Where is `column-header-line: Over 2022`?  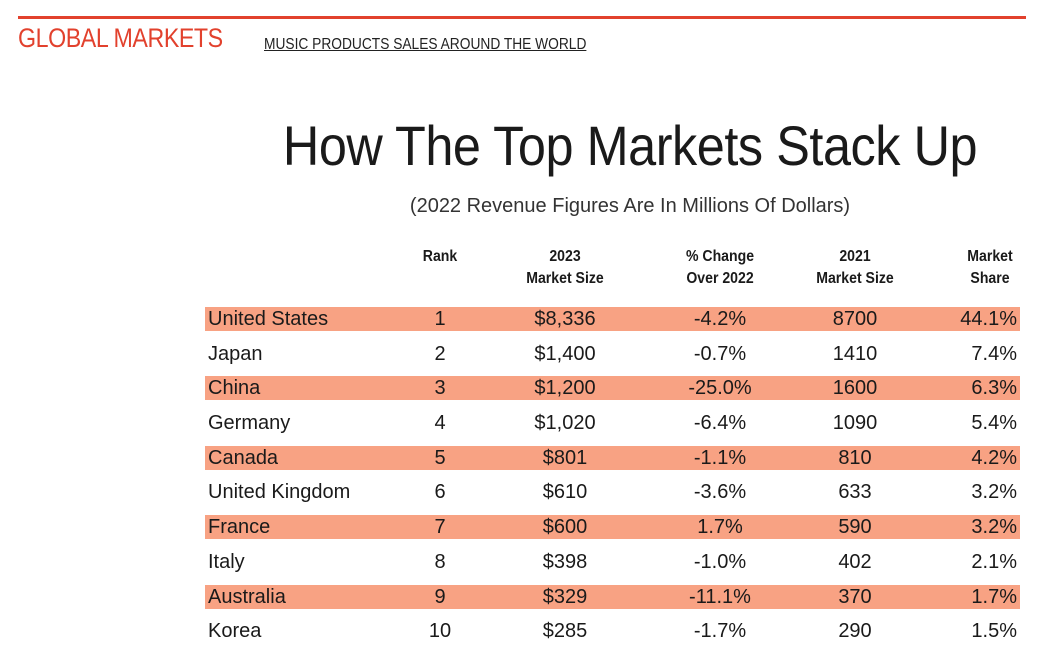 column-header-line: Over 2022 is located at coordinates (720, 278).